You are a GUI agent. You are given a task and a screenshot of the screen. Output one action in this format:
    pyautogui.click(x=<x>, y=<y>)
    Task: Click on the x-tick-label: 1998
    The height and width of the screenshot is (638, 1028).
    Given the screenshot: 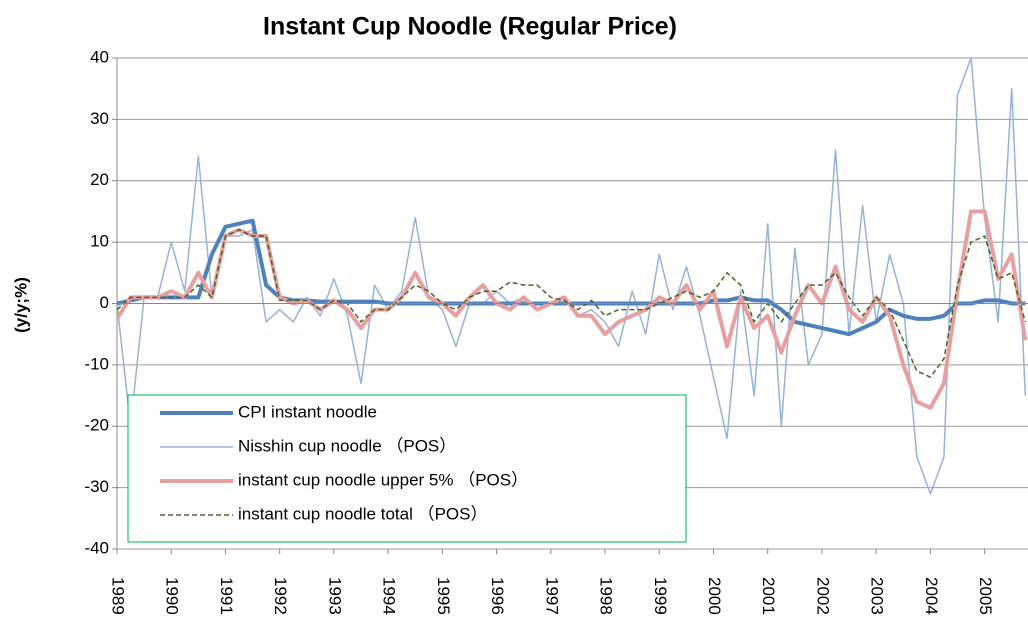 What is the action you would take?
    pyautogui.click(x=606, y=596)
    